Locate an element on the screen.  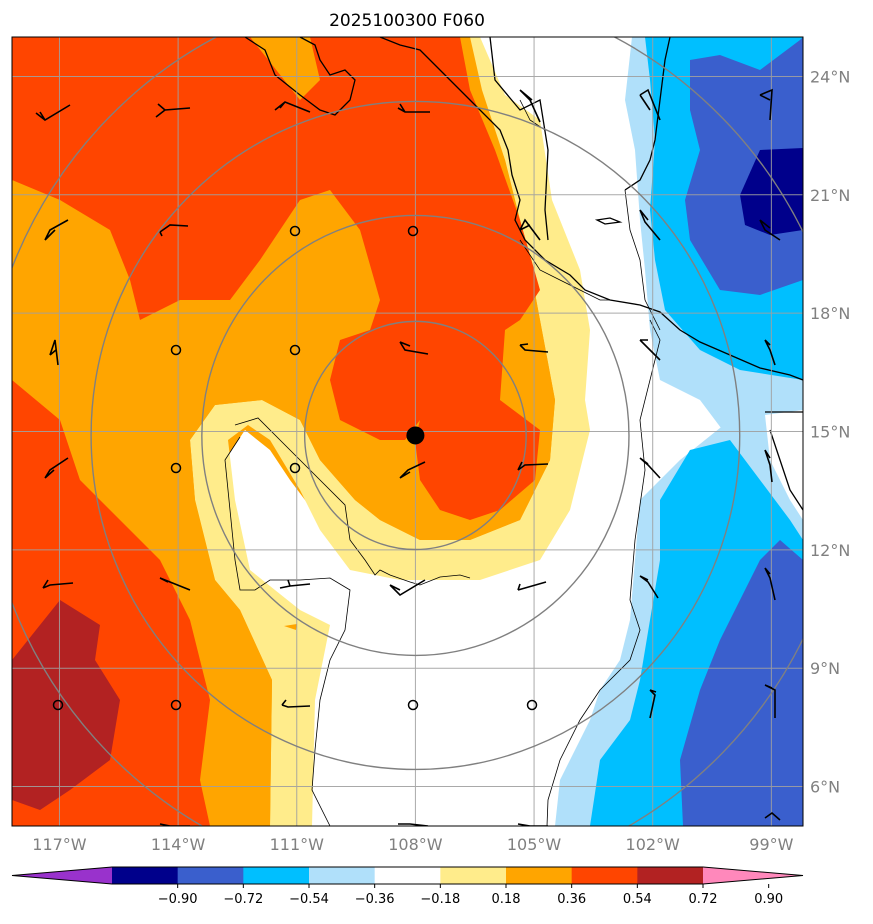
colorbar-extend-max is located at coordinates (753, 875).